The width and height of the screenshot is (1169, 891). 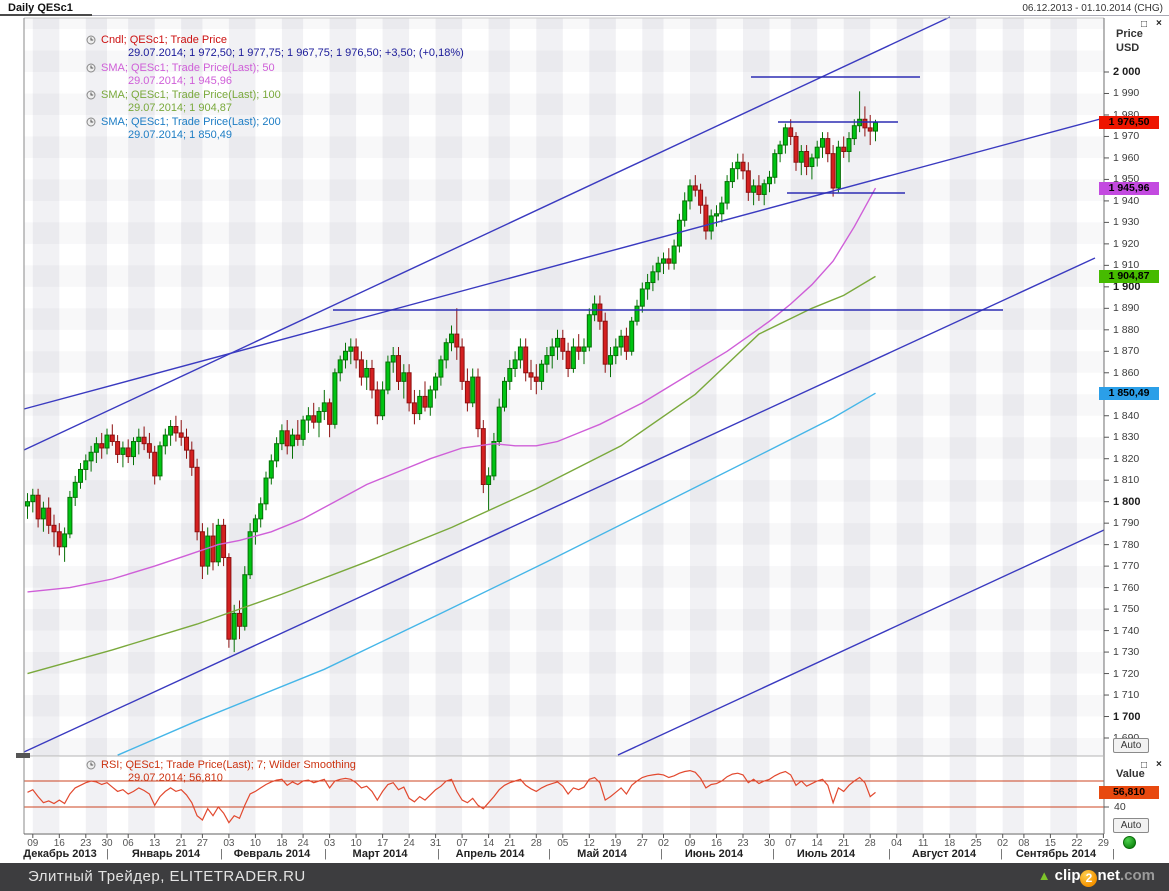 What do you see at coordinates (1050, 843) in the screenshot?
I see `day-tick-label: 15` at bounding box center [1050, 843].